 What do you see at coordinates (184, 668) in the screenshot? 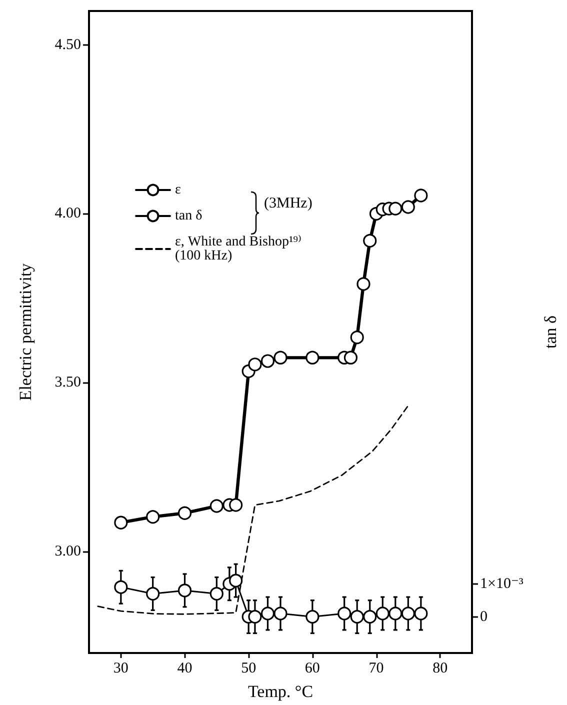
I see `x-tick-label: 40` at bounding box center [184, 668].